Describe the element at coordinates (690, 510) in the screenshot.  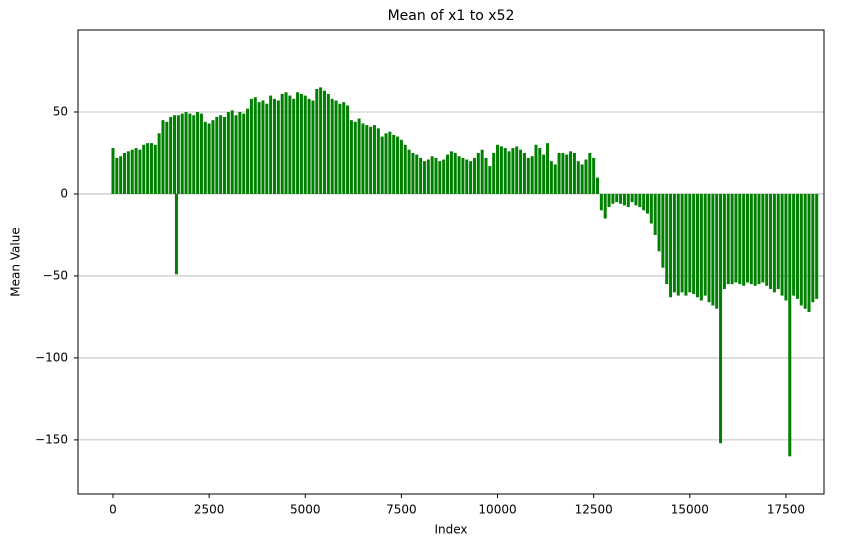
I see `x-tick-label: 15000` at that location.